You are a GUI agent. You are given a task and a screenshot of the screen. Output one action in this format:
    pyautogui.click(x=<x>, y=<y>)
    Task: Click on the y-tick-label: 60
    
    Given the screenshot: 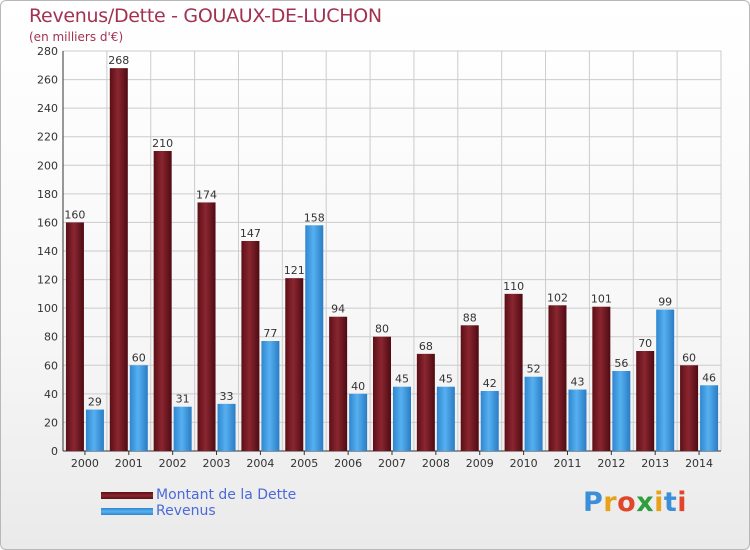 What is the action you would take?
    pyautogui.click(x=51, y=365)
    